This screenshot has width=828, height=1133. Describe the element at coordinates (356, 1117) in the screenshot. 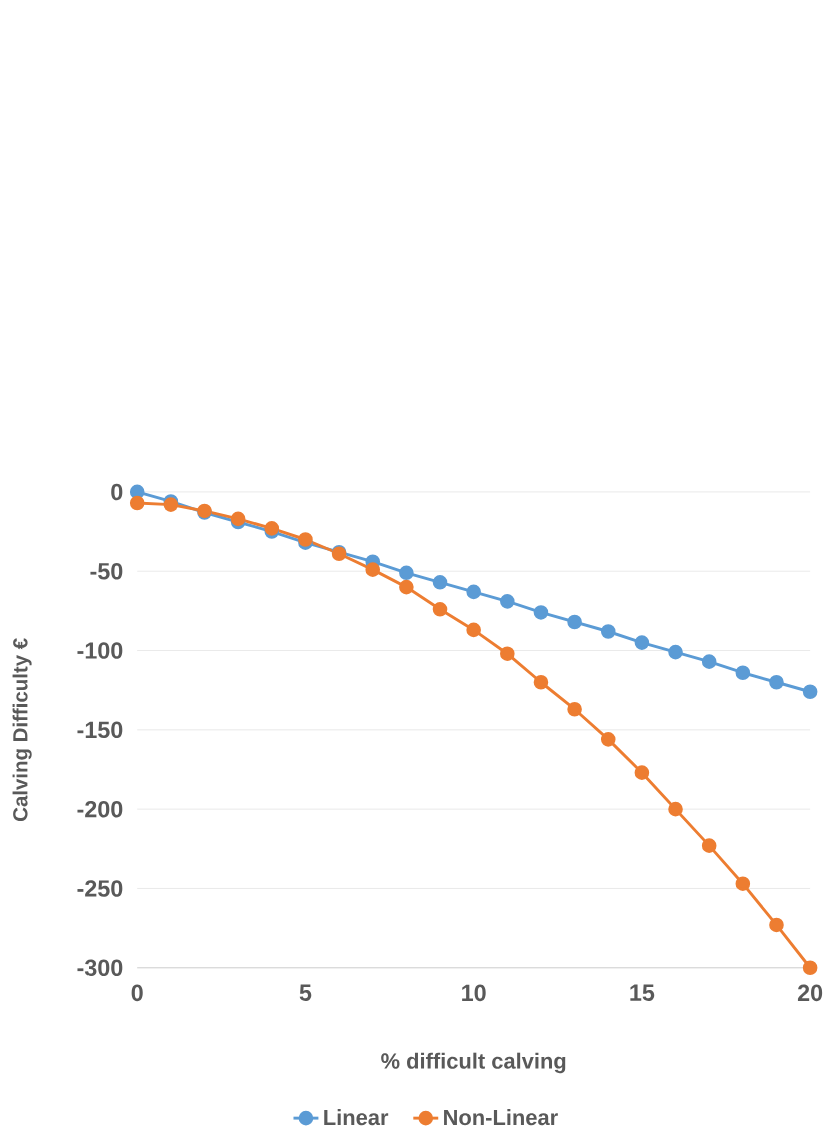

I see `legend-label: Linear` at that location.